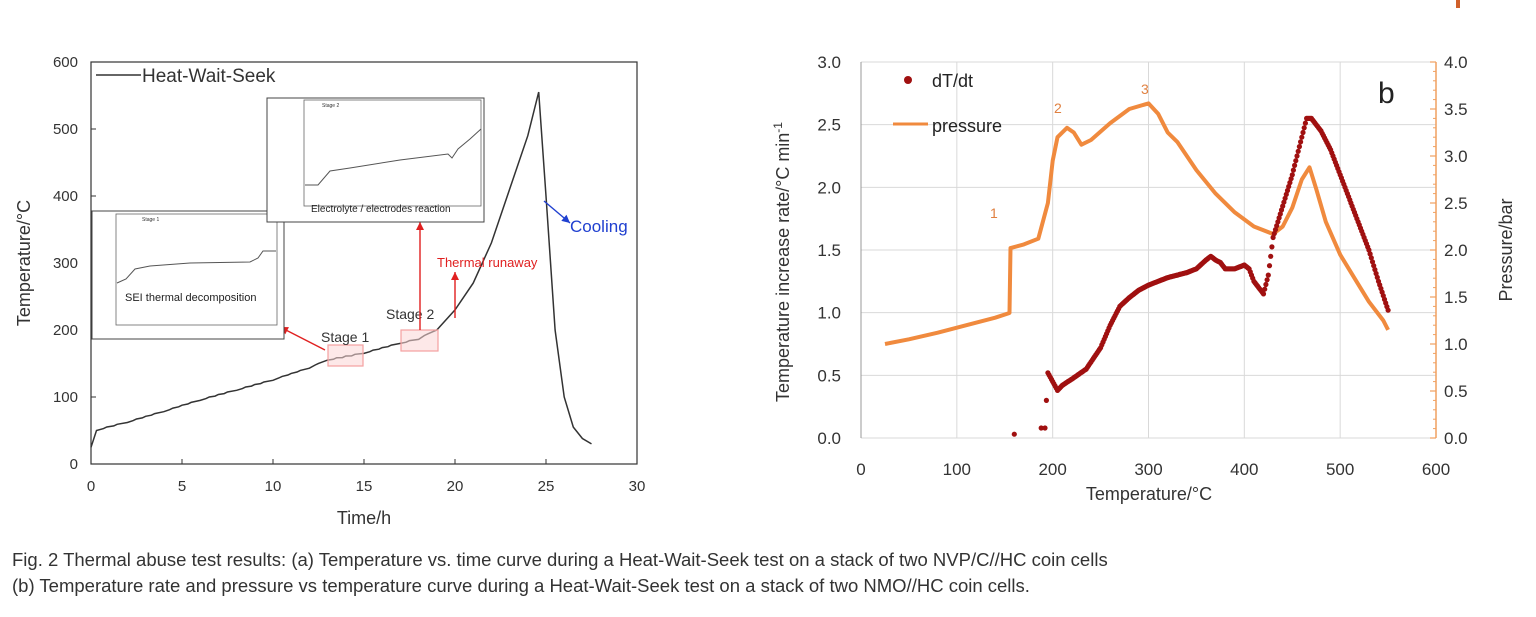  Describe the element at coordinates (1458, 4) in the screenshot. I see `corner-accent-mark` at that location.